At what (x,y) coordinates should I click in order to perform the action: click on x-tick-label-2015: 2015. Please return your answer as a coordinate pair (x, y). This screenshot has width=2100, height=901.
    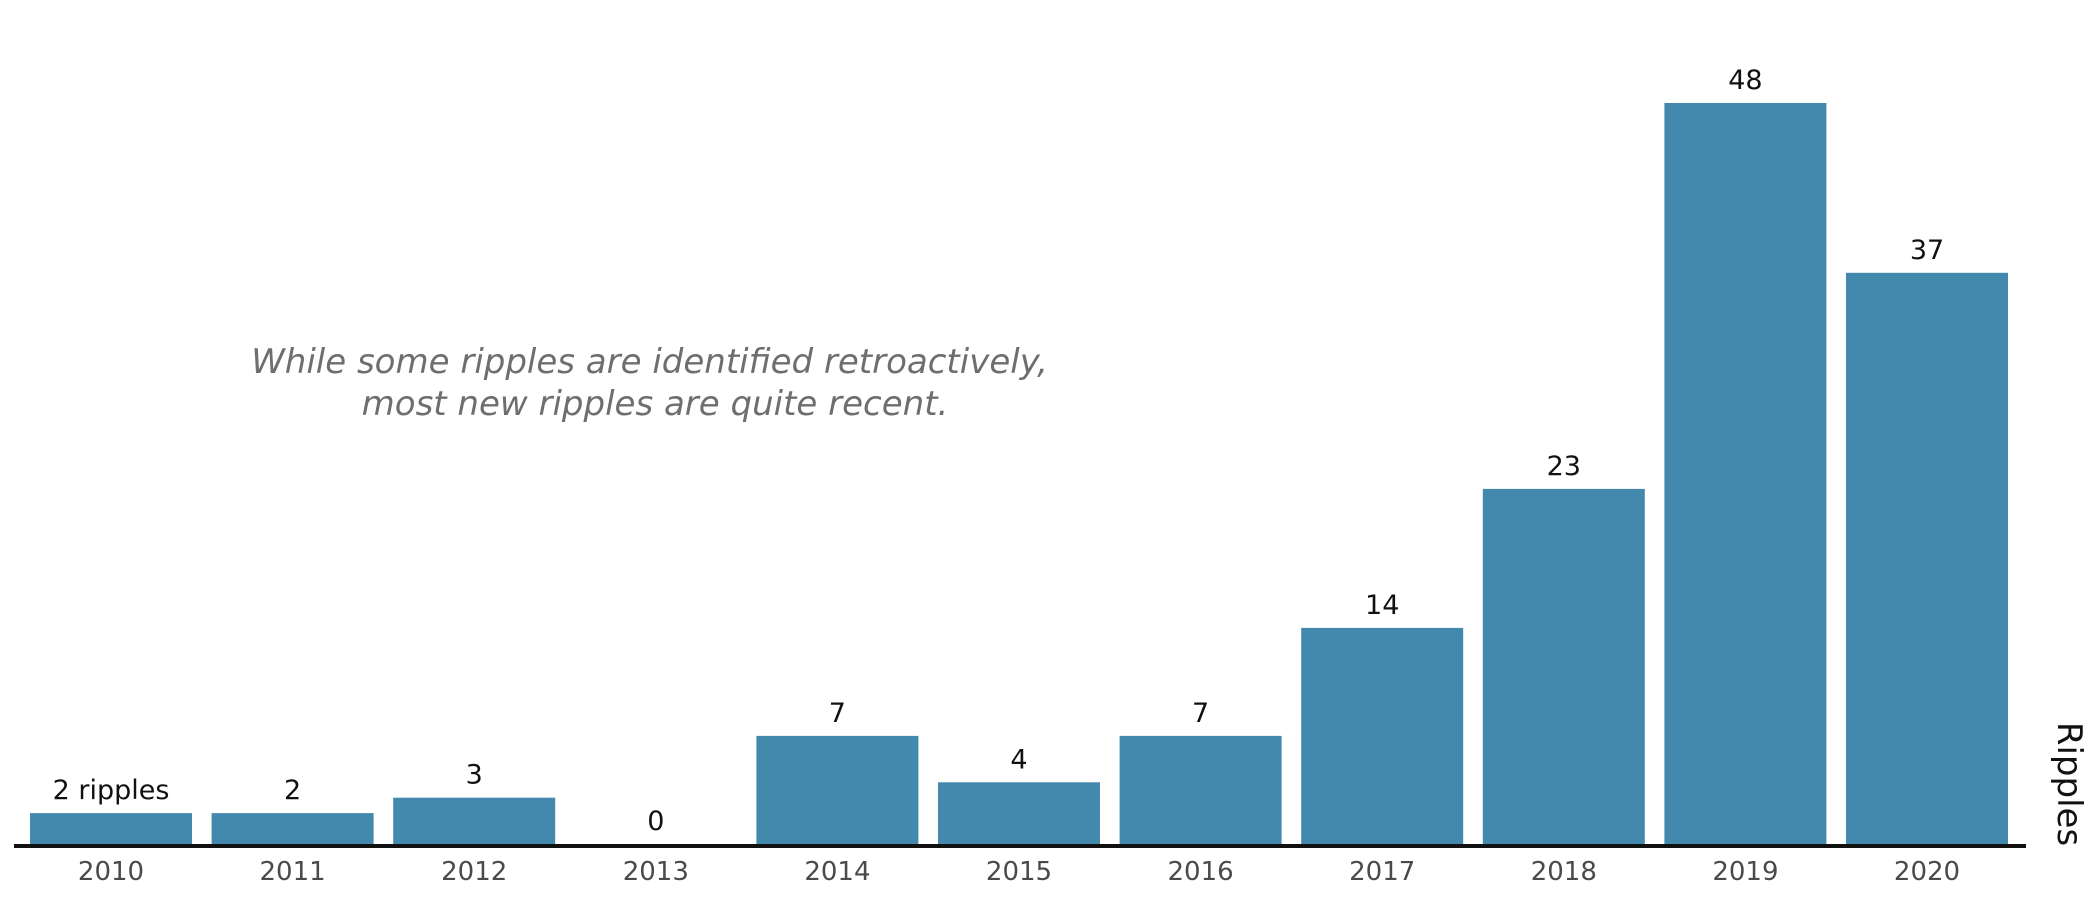
    Looking at the image, I should click on (1019, 872).